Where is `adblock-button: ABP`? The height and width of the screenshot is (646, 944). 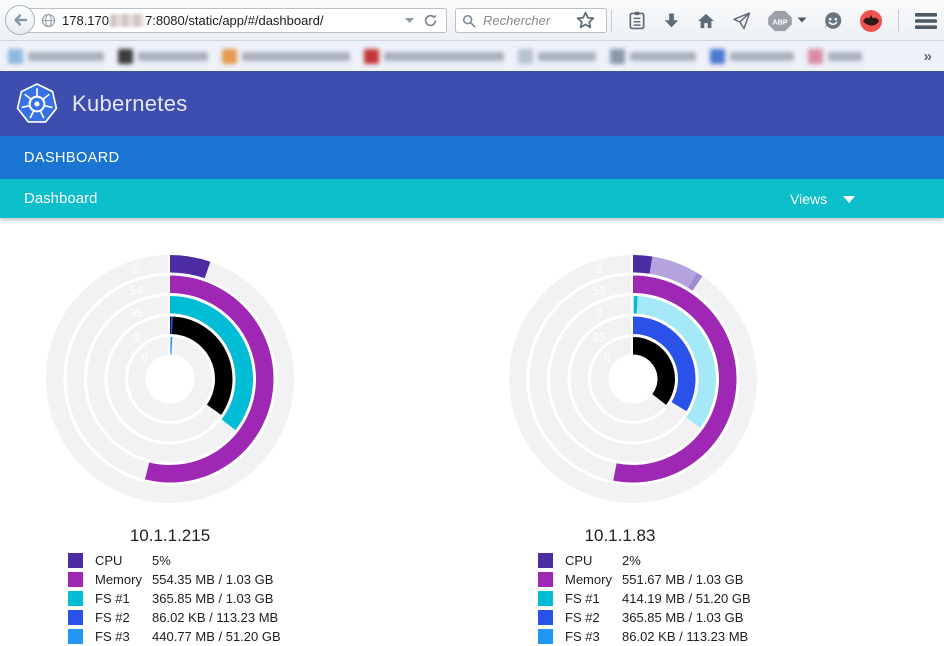
adblock-button: ABP is located at coordinates (787, 21).